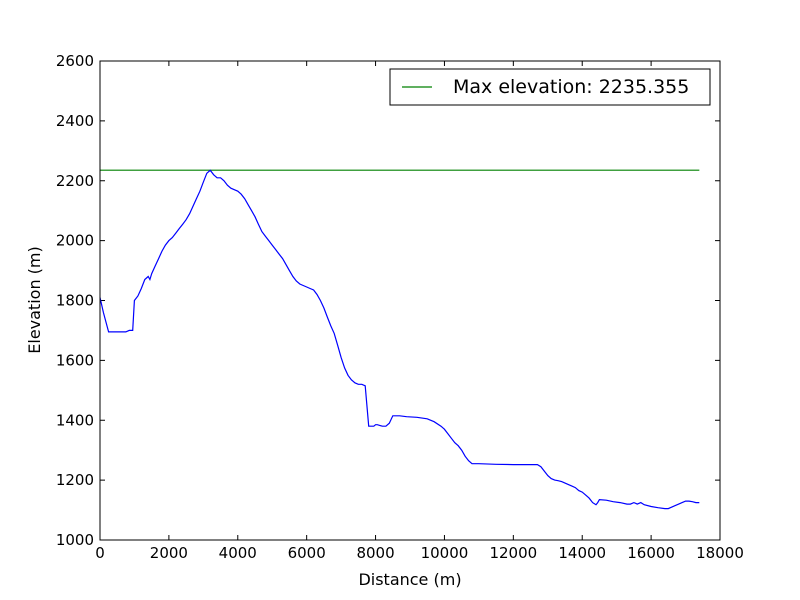  What do you see at coordinates (409, 579) in the screenshot?
I see `x-axis-label: Distance (m)` at bounding box center [409, 579].